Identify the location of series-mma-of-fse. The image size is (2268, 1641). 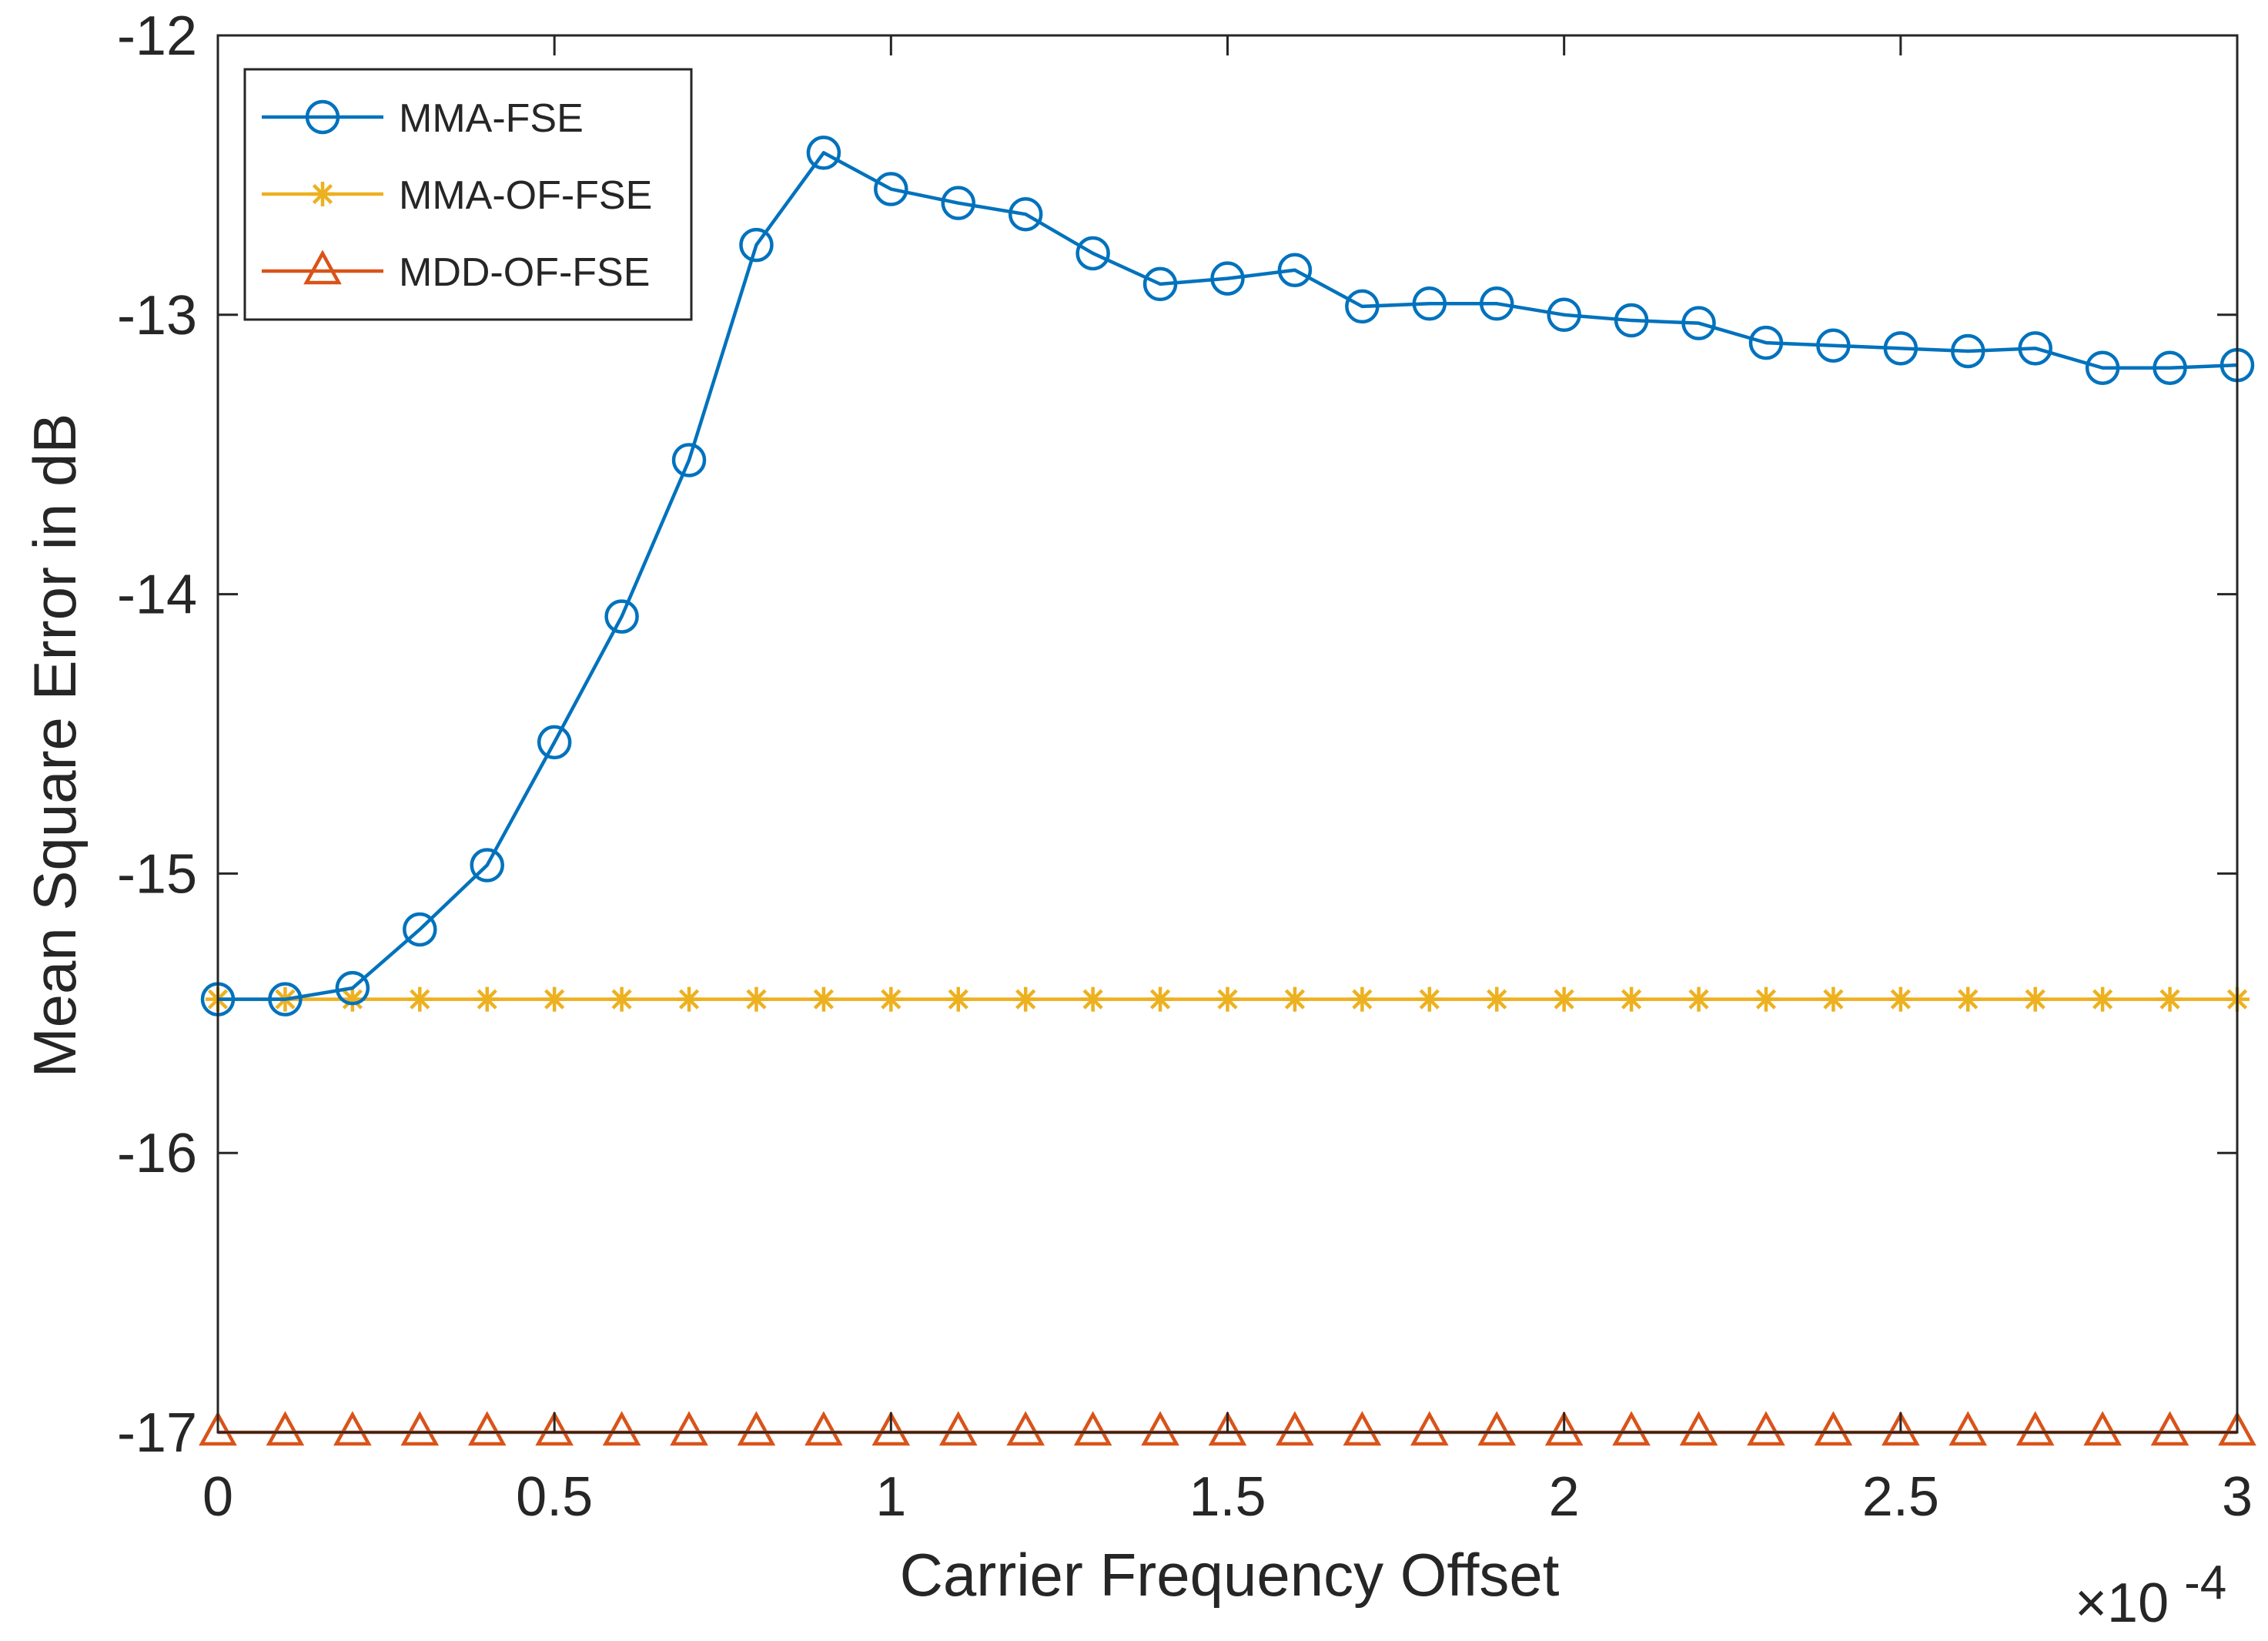
(1228, 999).